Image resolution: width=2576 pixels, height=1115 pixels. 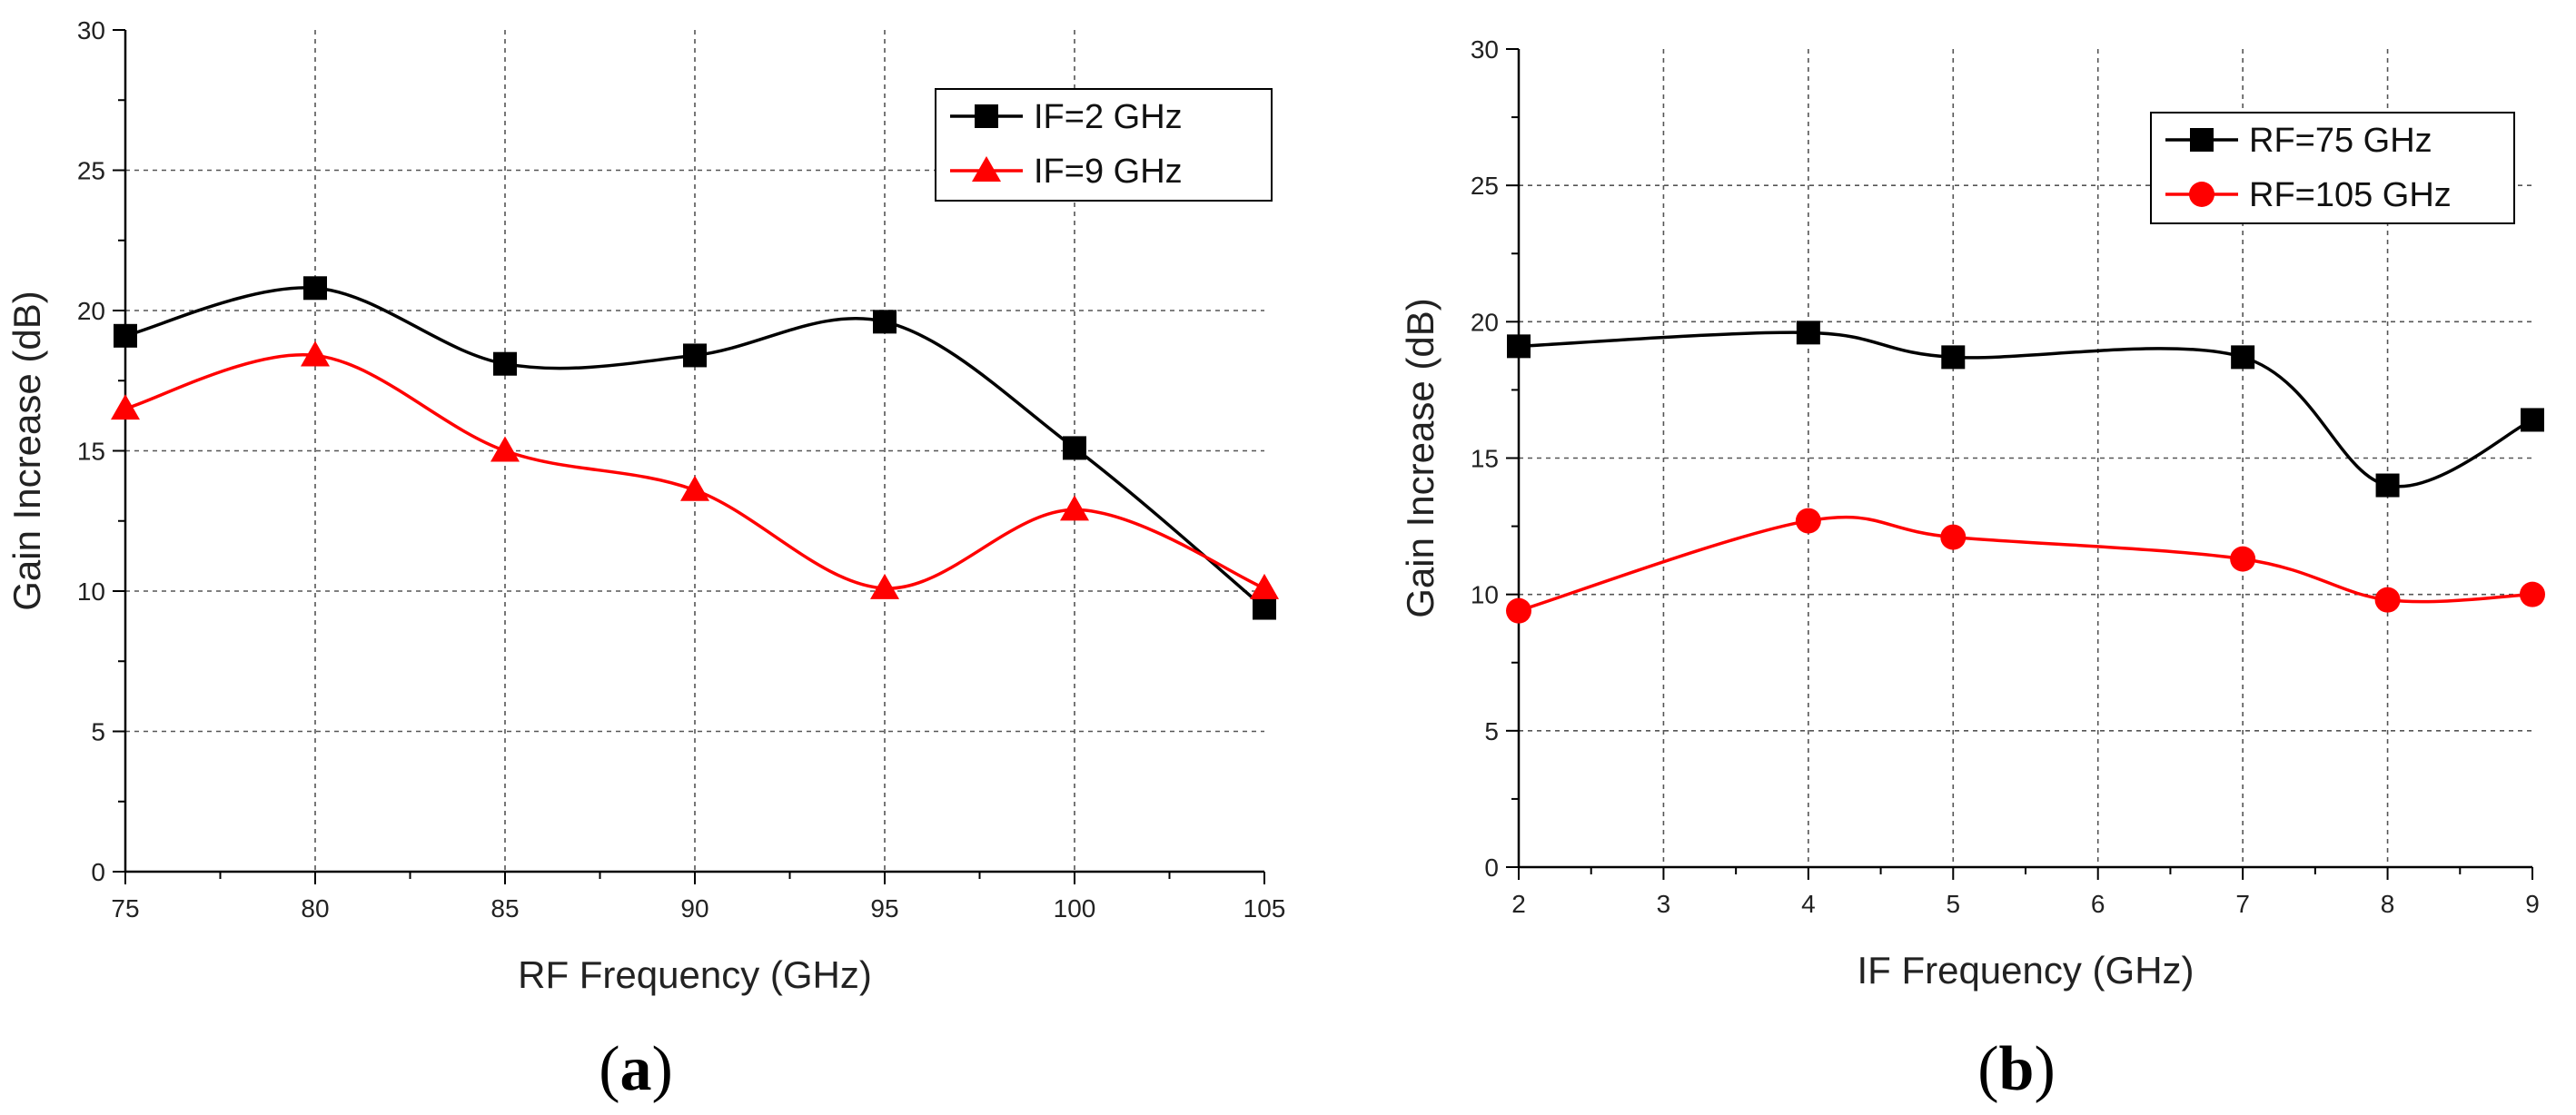 I want to click on x-tick-label: 95, so click(x=884, y=908).